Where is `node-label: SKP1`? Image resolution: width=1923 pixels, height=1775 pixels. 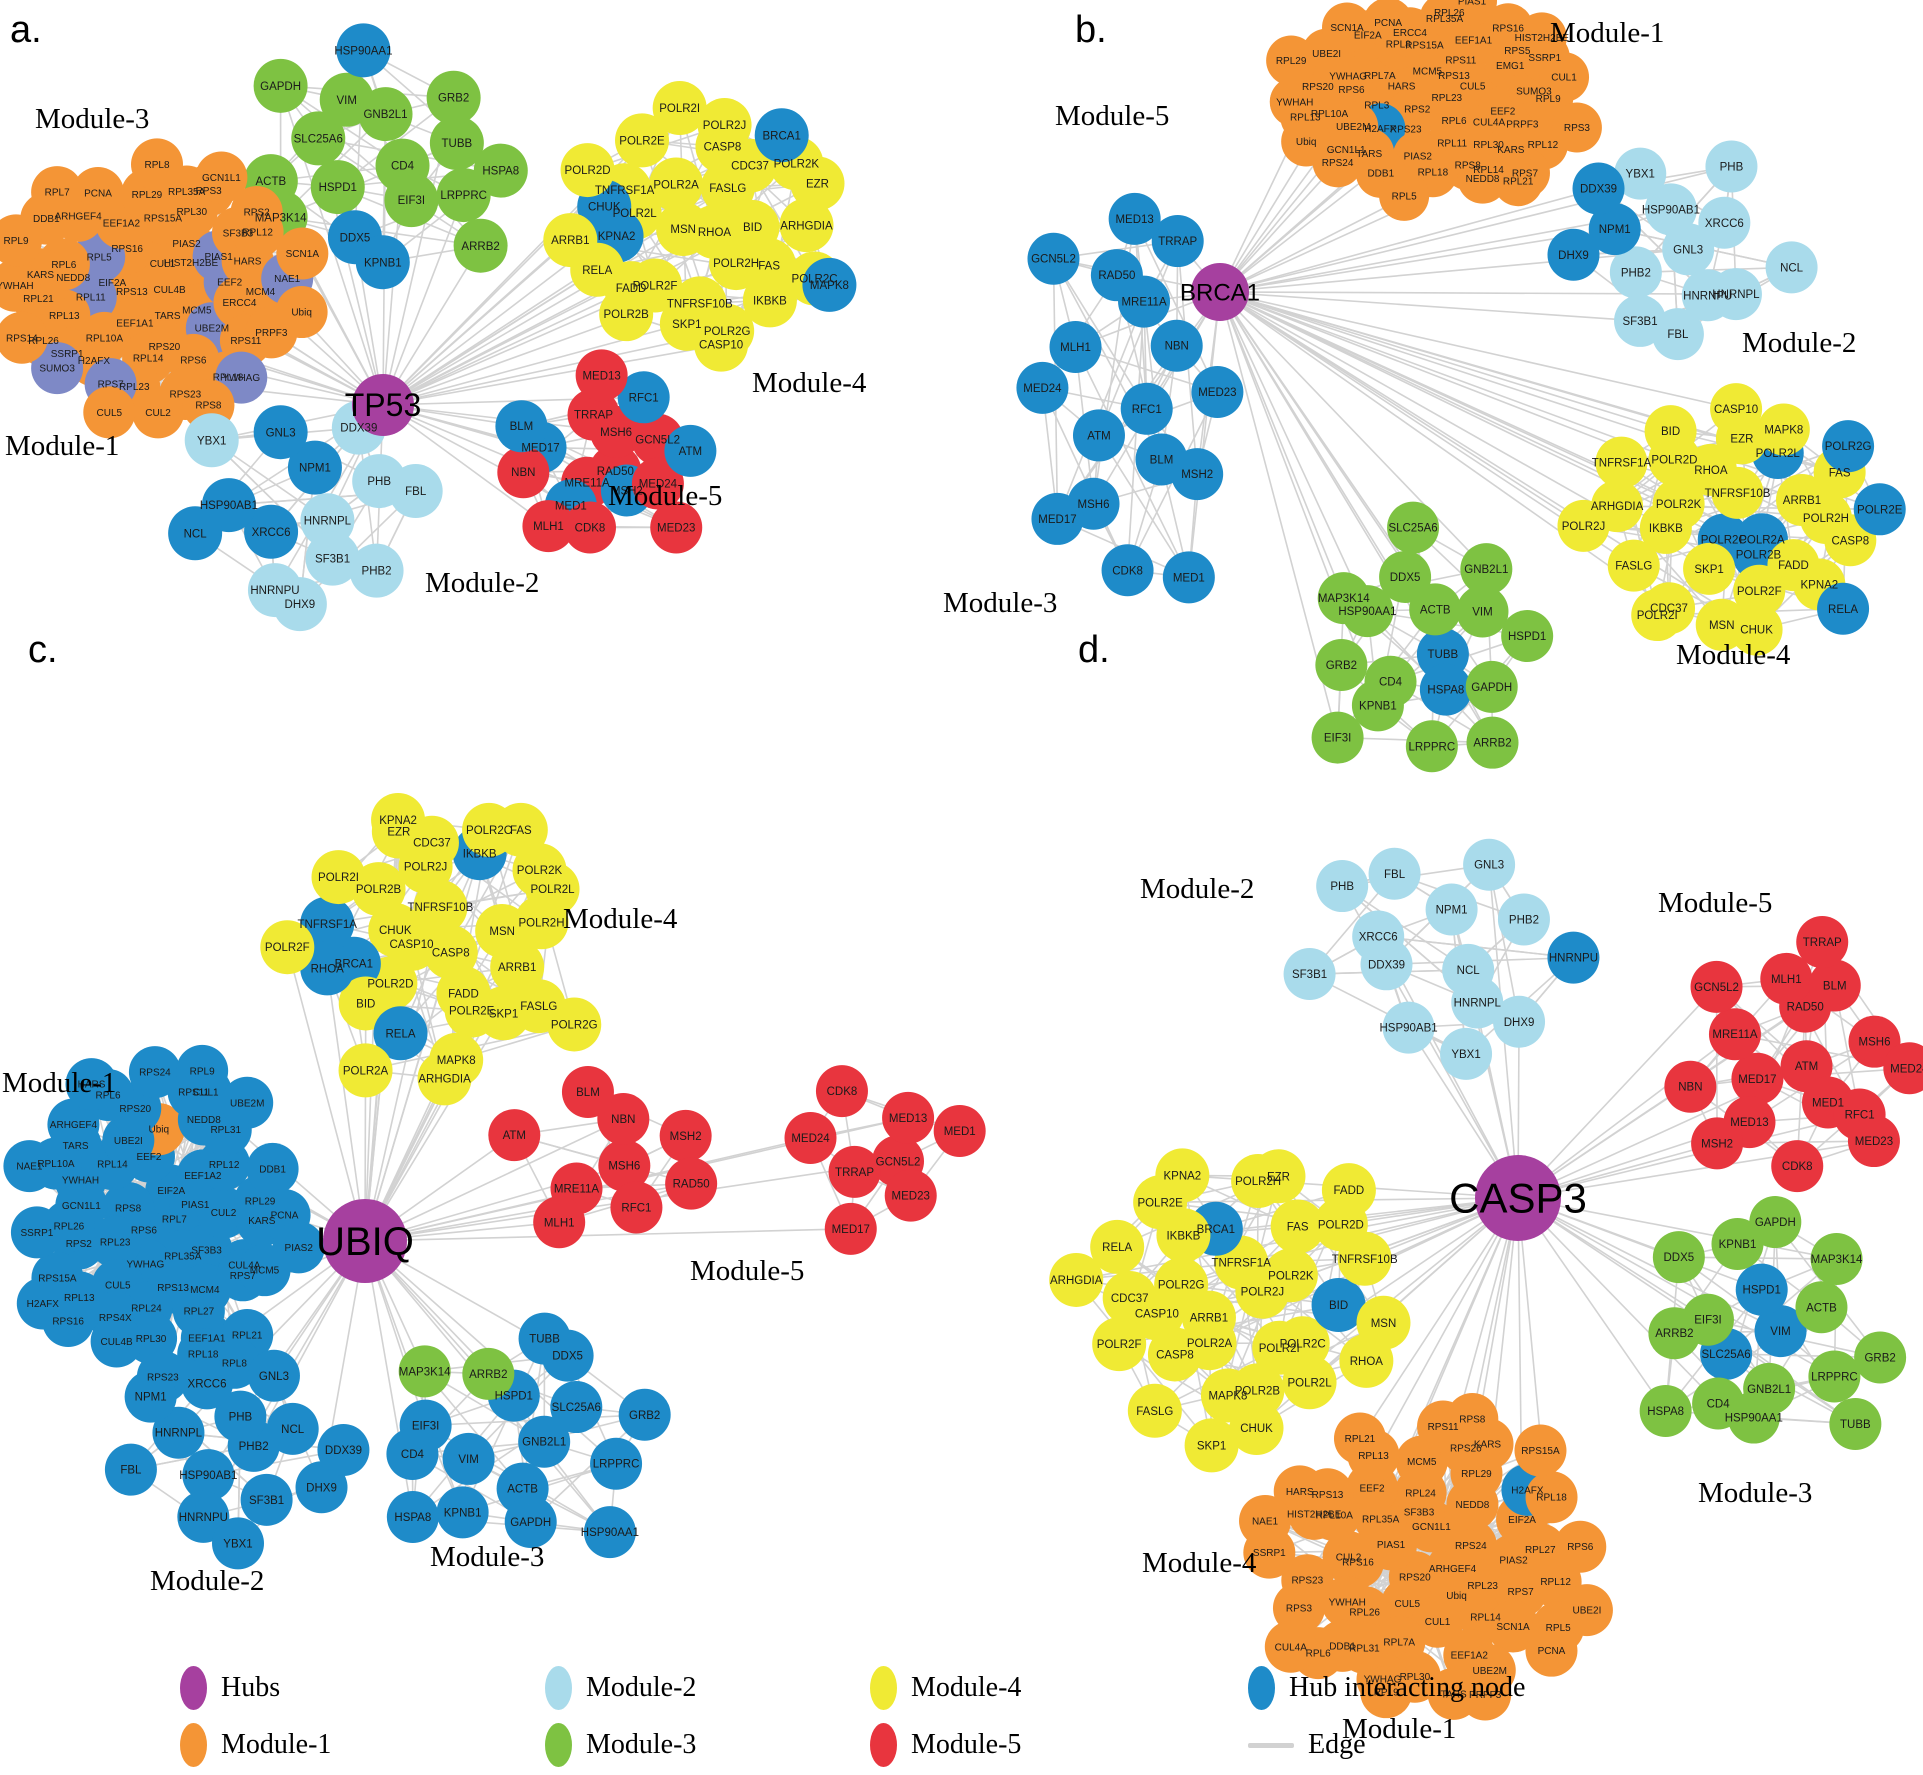 node-label: SKP1 is located at coordinates (1211, 1446).